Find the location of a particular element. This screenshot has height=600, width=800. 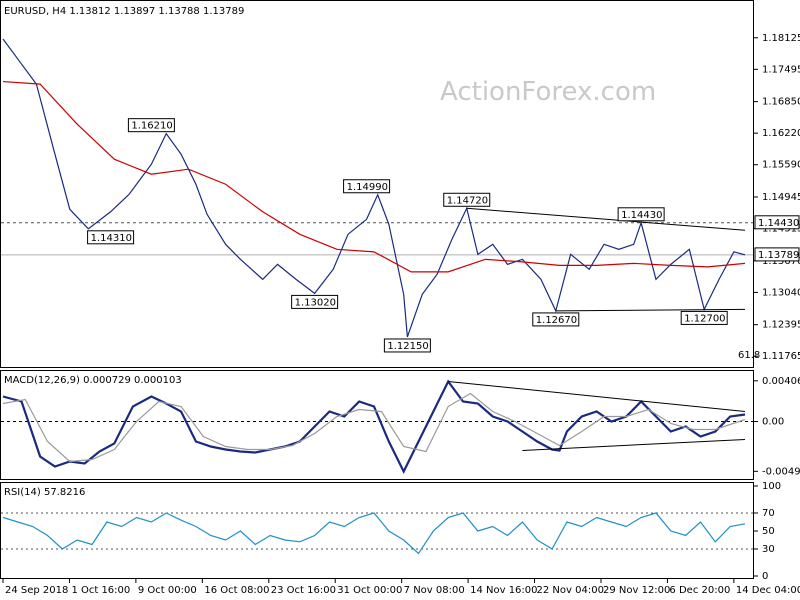

x-tick-label: 7 Nov 08:00 is located at coordinates (434, 590).